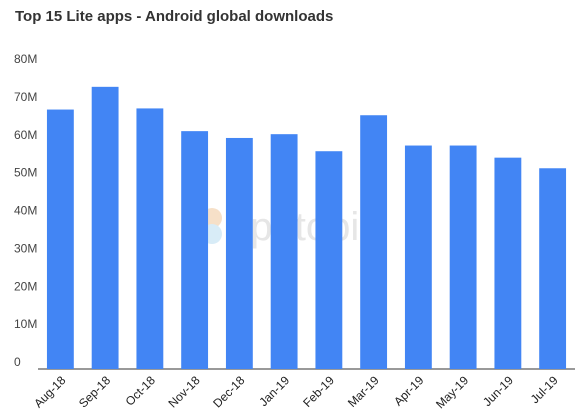 The height and width of the screenshot is (419, 585). What do you see at coordinates (183, 391) in the screenshot?
I see `x-tick-label: Nov-18` at bounding box center [183, 391].